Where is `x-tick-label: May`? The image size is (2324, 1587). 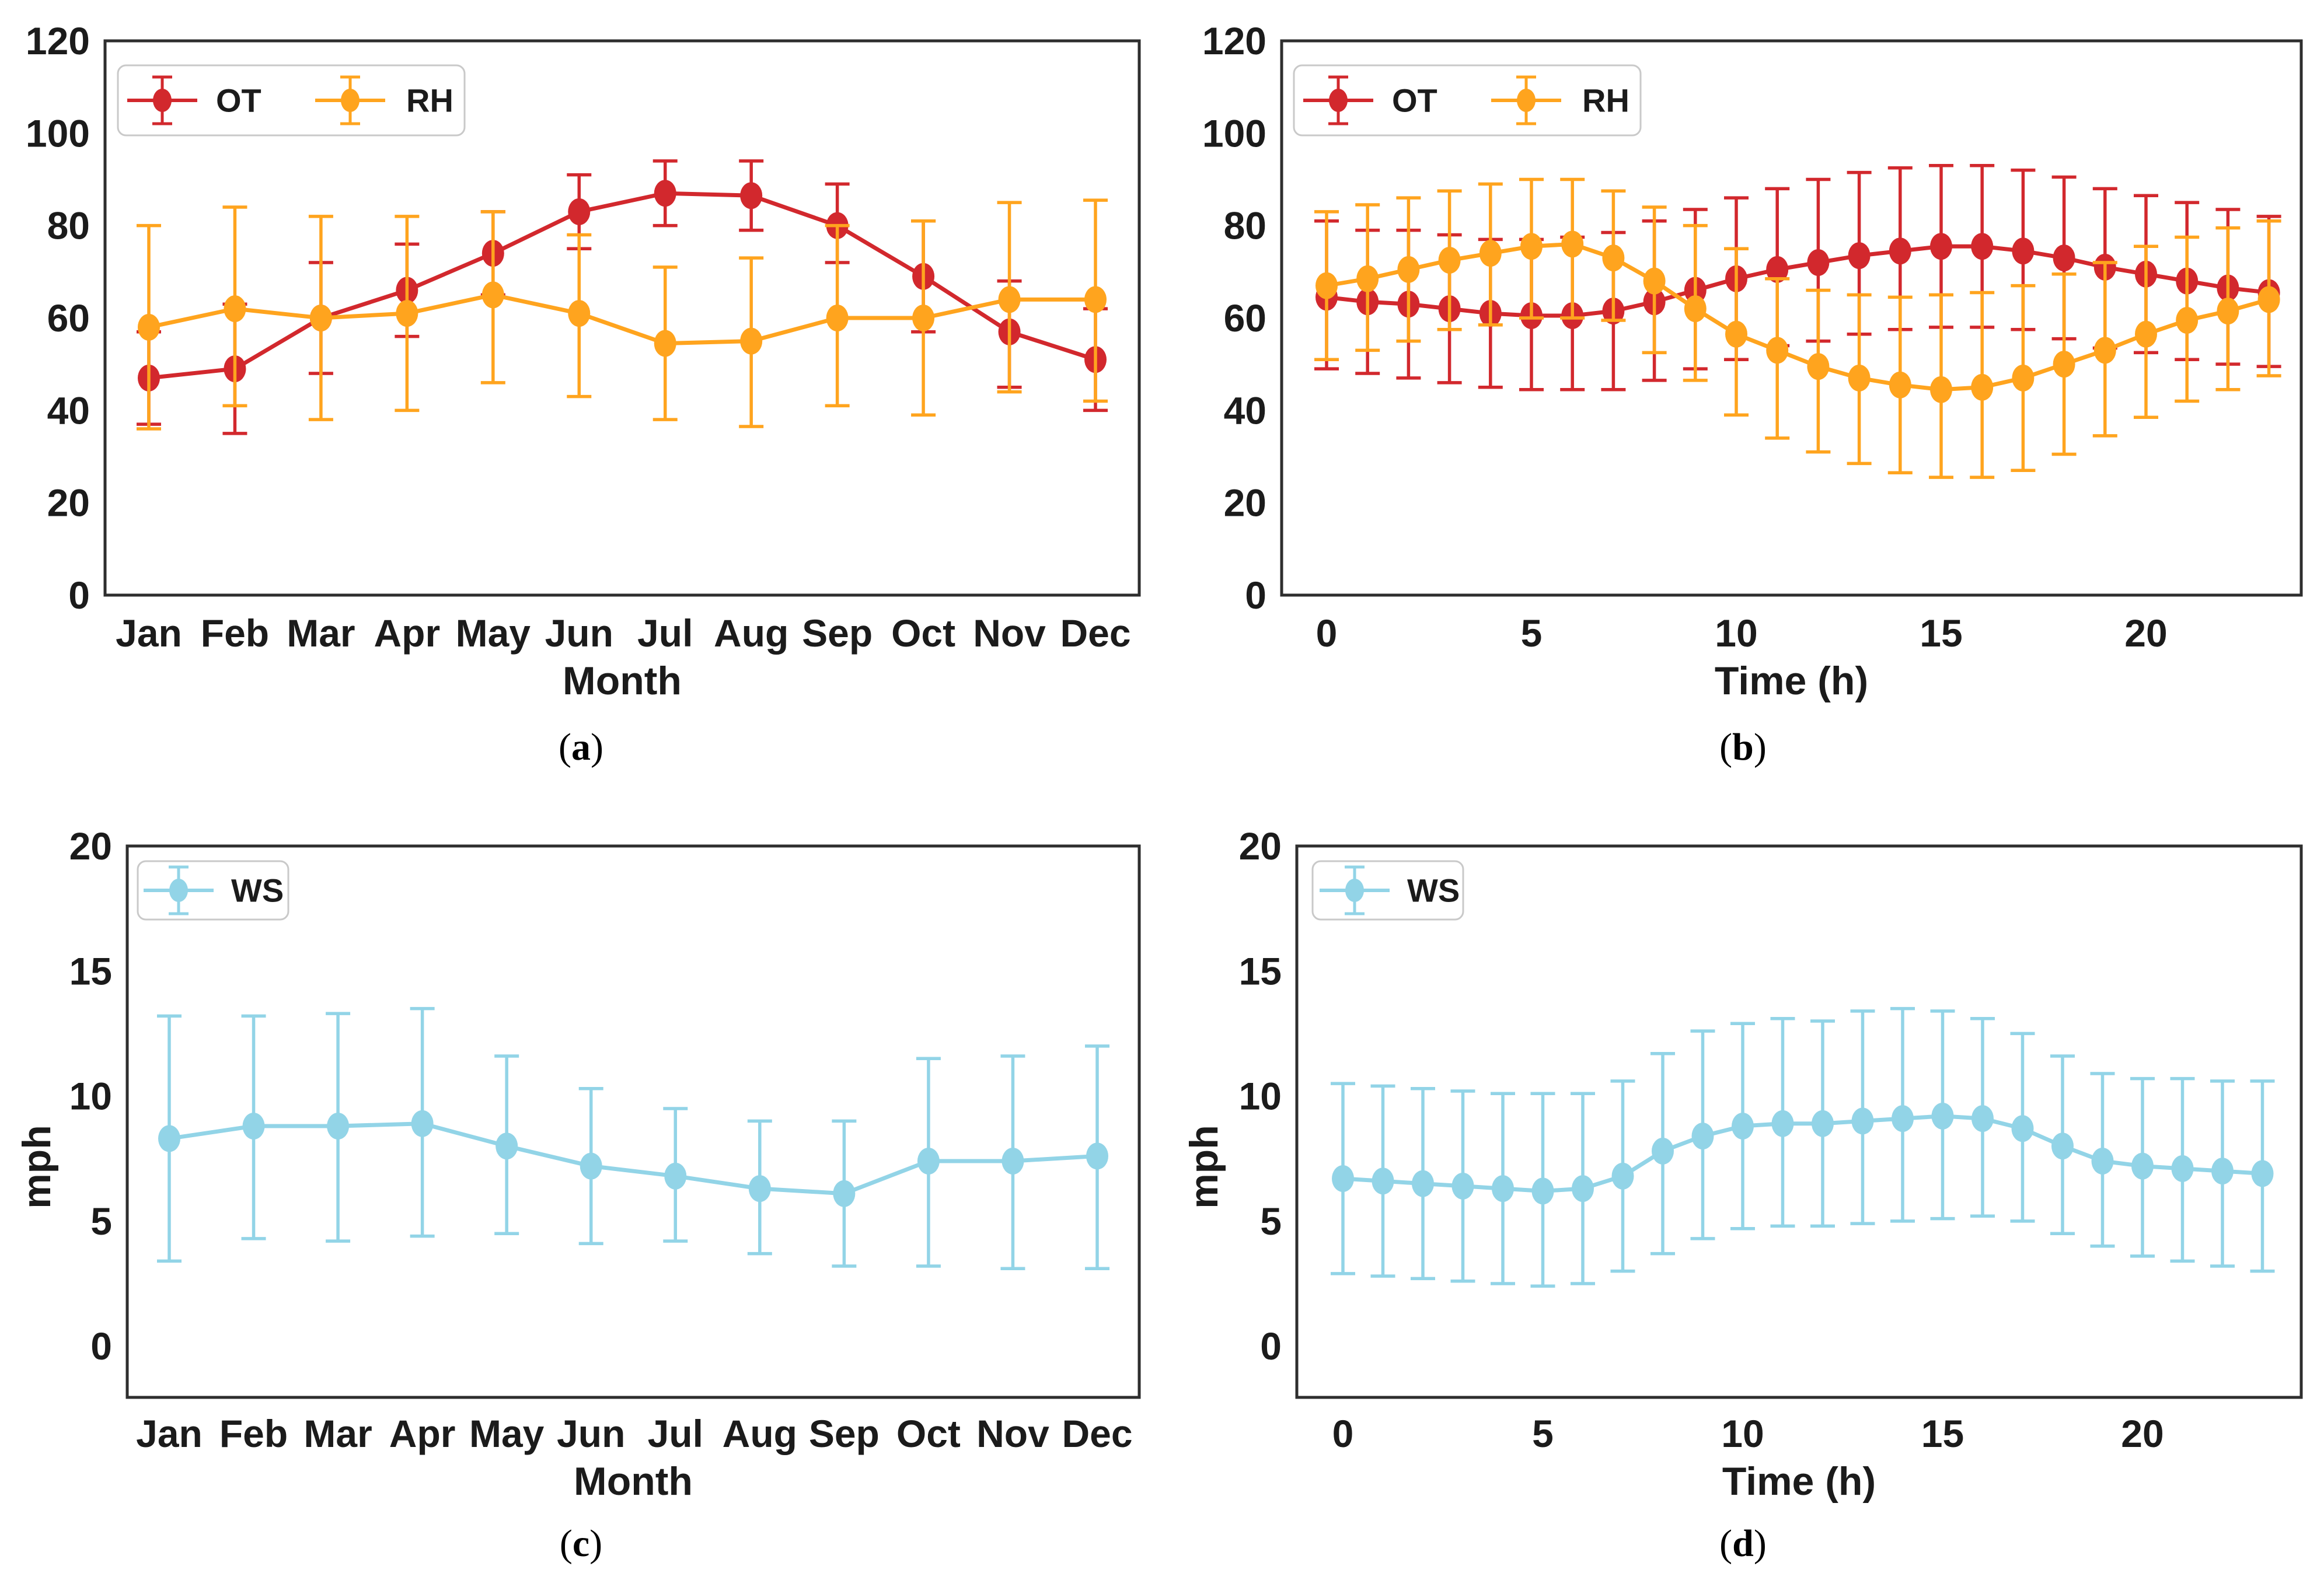
x-tick-label: May is located at coordinates (494, 633).